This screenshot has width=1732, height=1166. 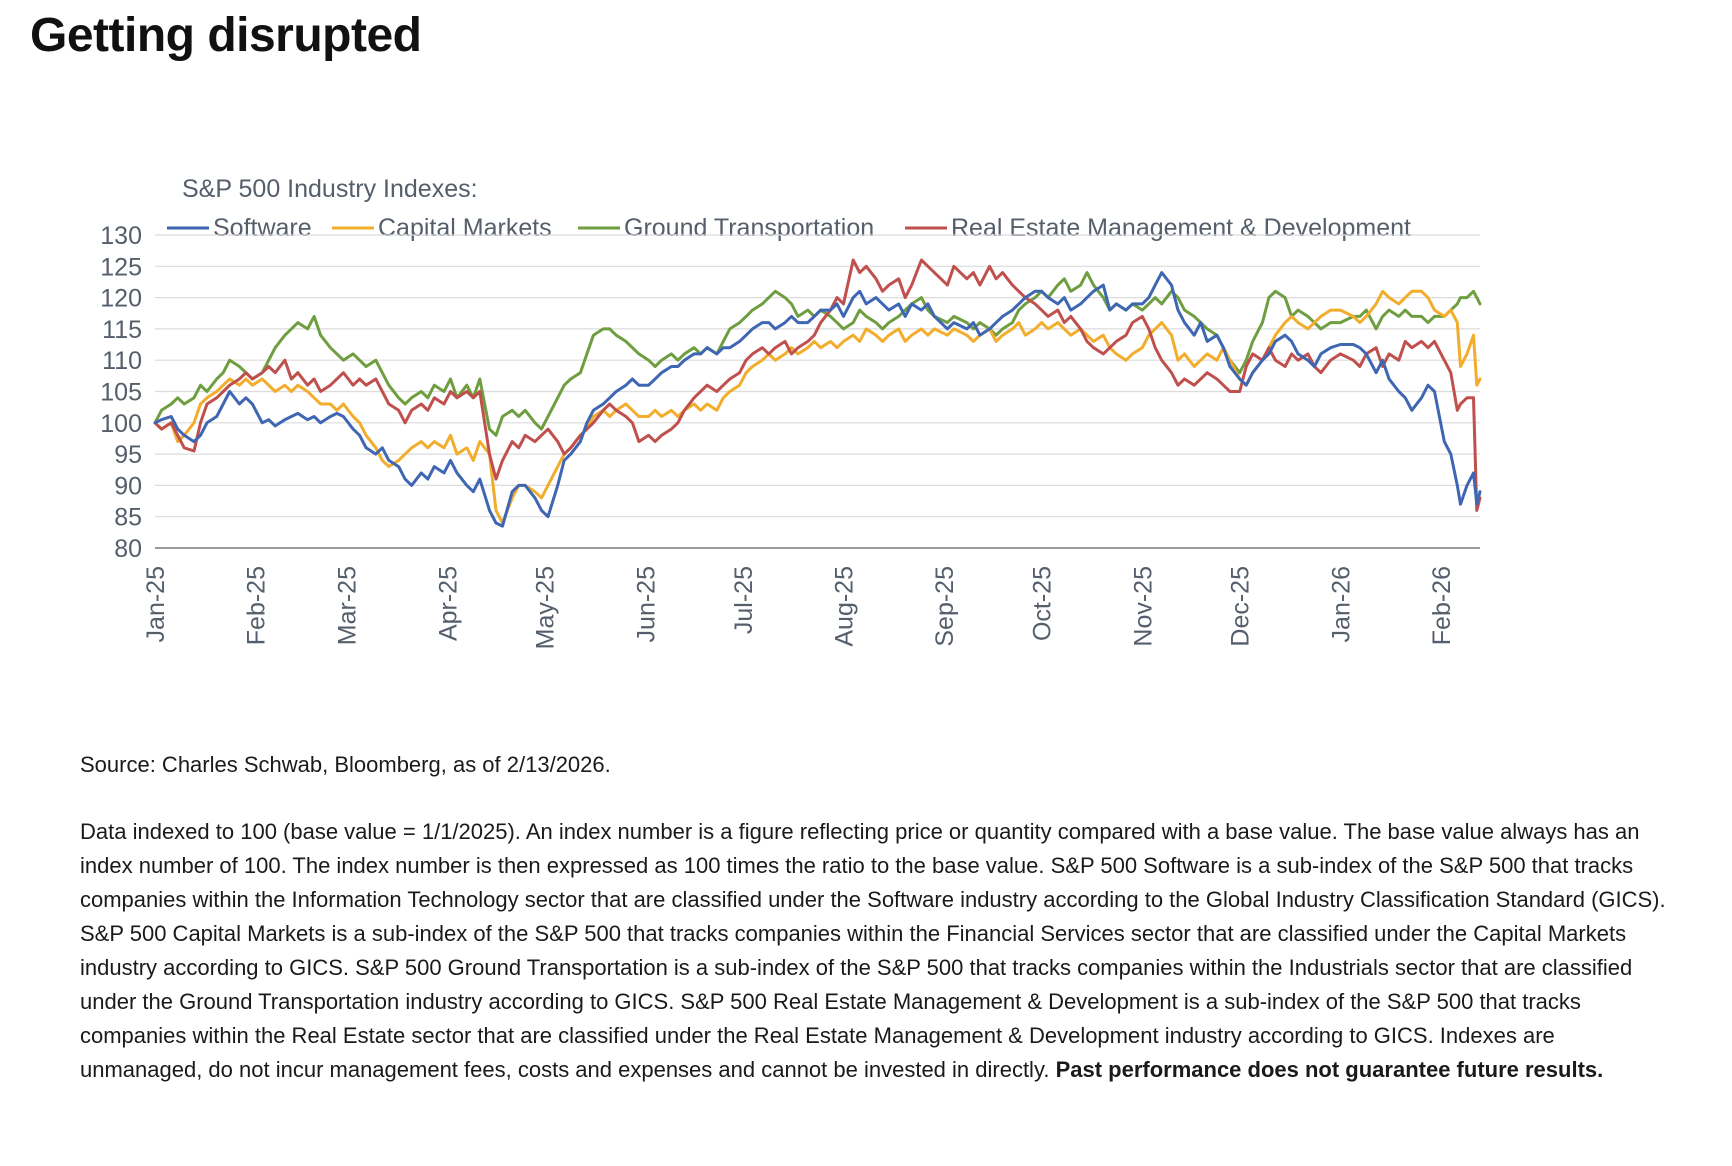 What do you see at coordinates (1442, 605) in the screenshot?
I see `x-tick-label: Feb-26` at bounding box center [1442, 605].